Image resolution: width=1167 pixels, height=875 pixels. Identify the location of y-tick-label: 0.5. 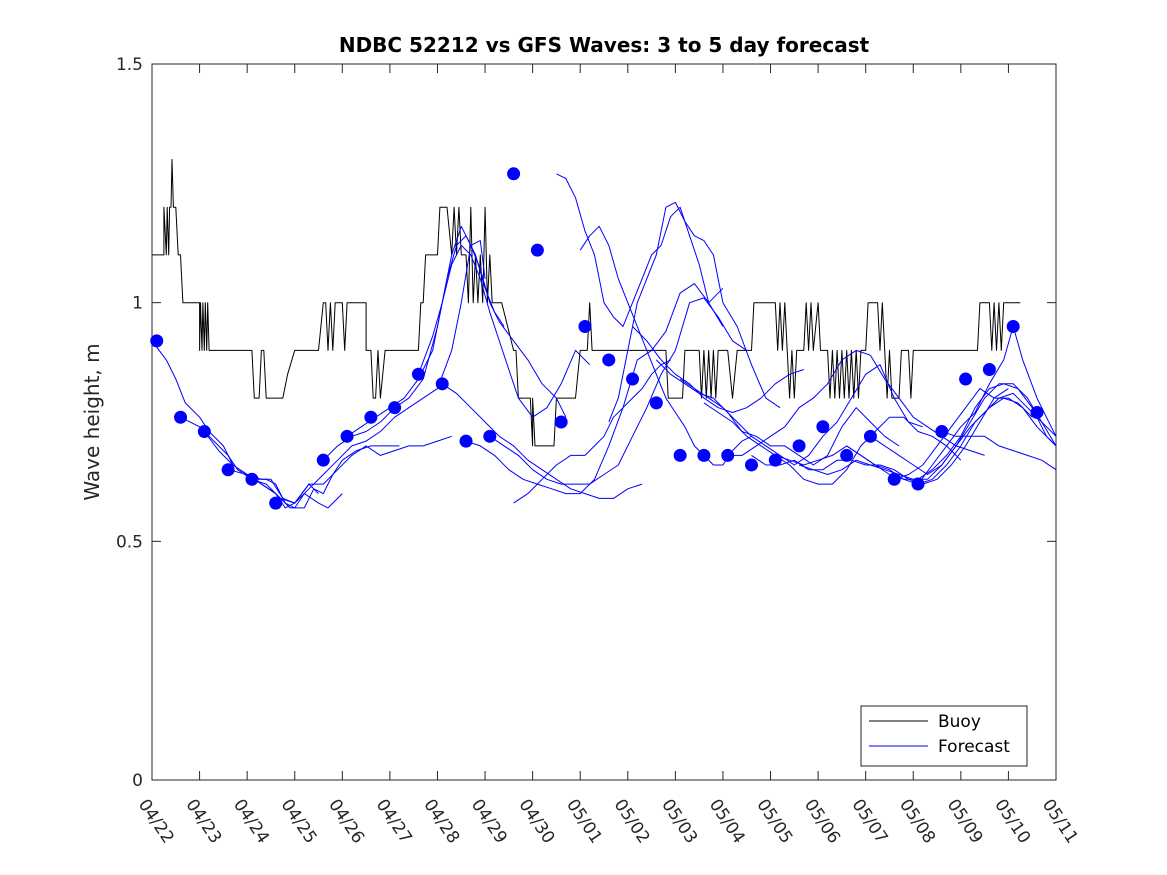
(129, 542).